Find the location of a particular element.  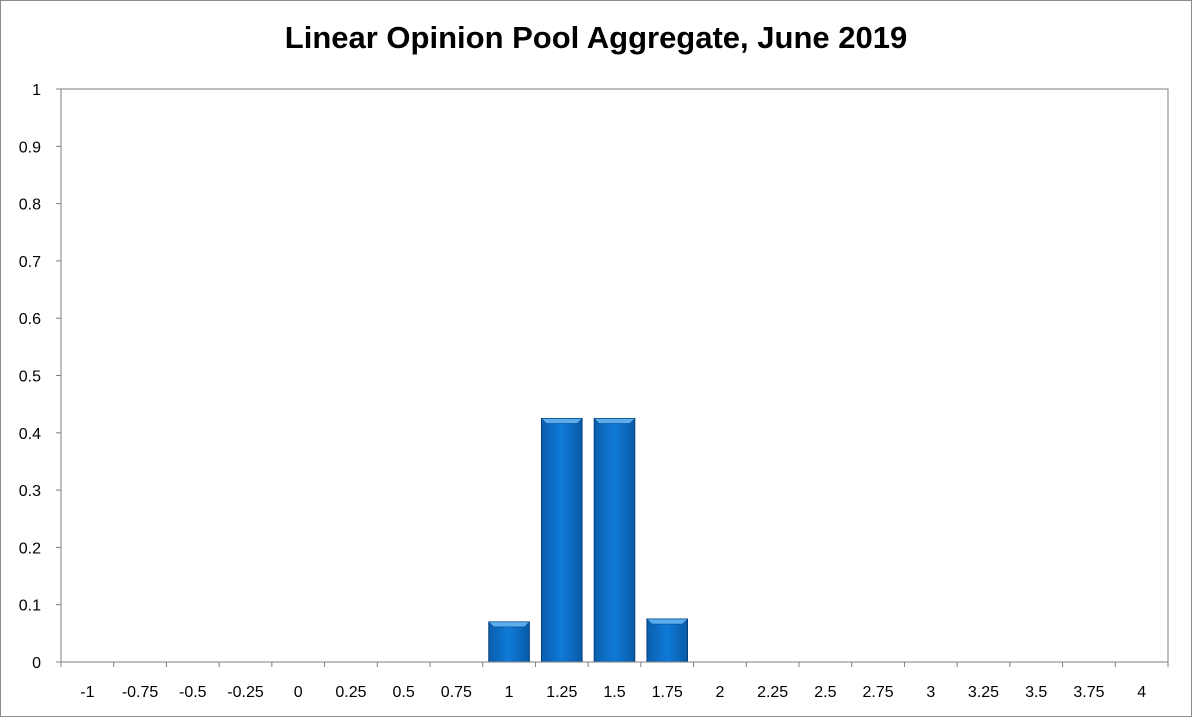

x-tick-label: 3.5 is located at coordinates (1036, 692).